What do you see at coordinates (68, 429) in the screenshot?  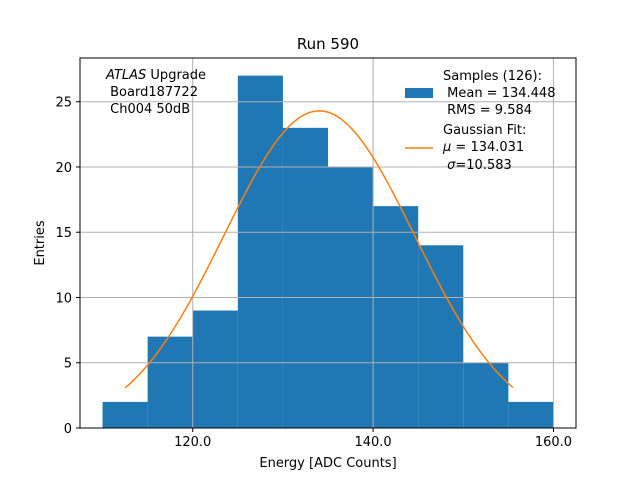 I see `y-tick-label: 0` at bounding box center [68, 429].